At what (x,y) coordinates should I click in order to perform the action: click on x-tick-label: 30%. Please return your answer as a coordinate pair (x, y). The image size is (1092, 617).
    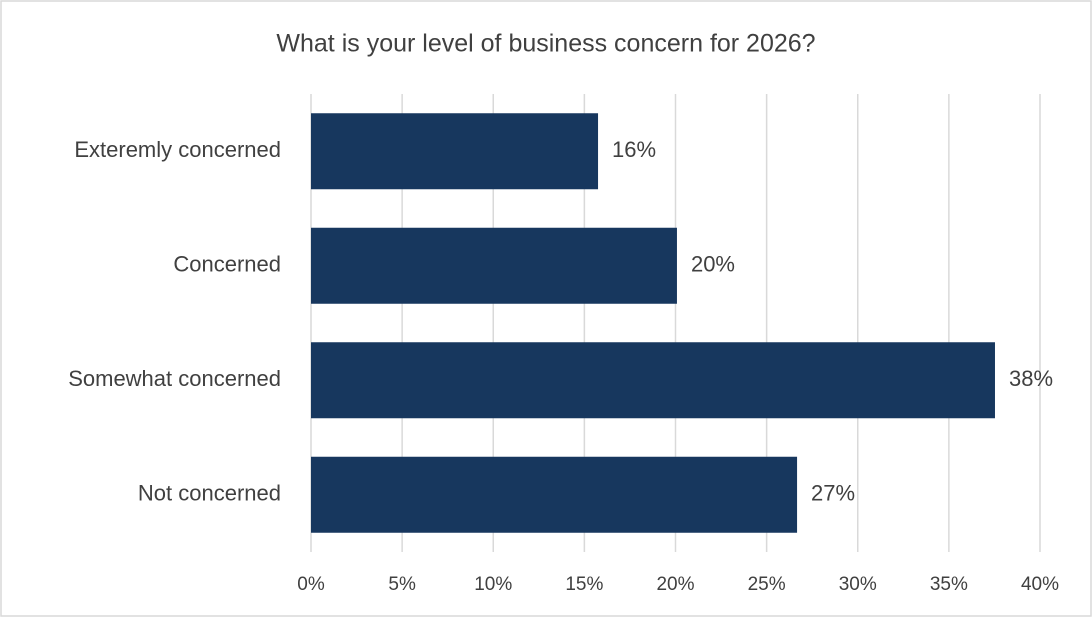
    Looking at the image, I should click on (858, 584).